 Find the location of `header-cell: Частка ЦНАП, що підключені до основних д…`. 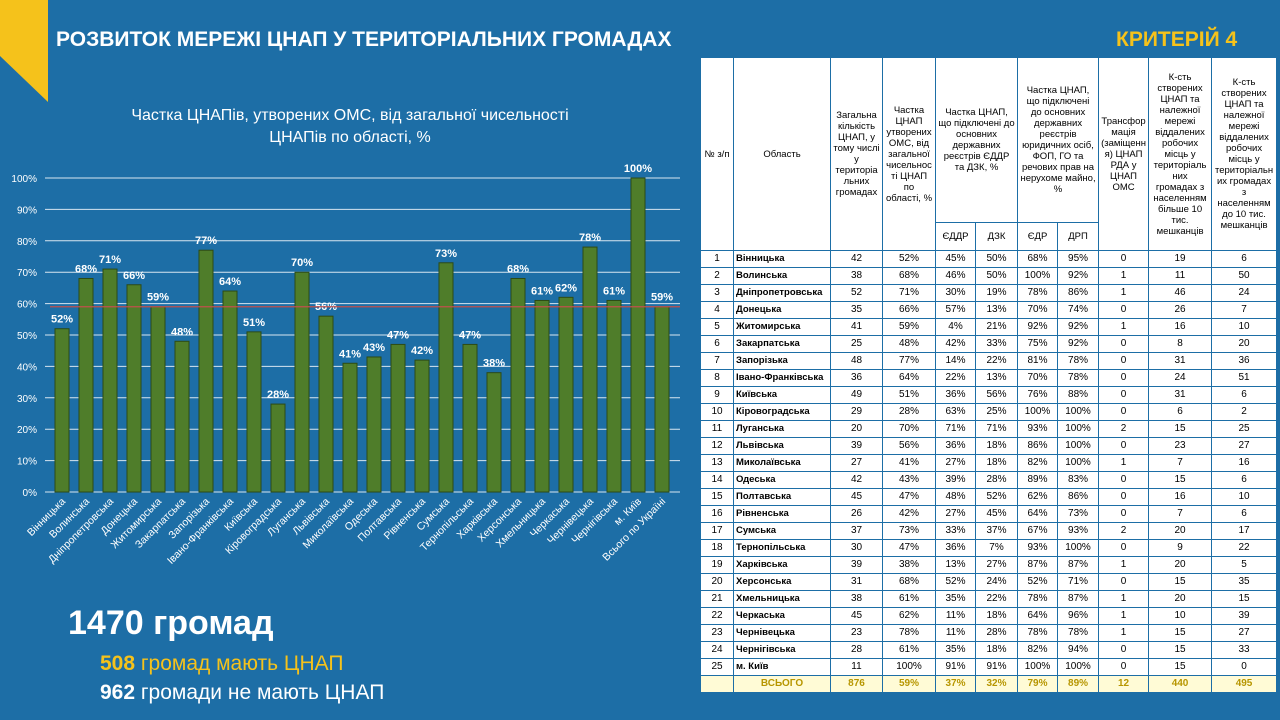

header-cell: Частка ЦНАП, що підключені до основних д… is located at coordinates (1058, 140).